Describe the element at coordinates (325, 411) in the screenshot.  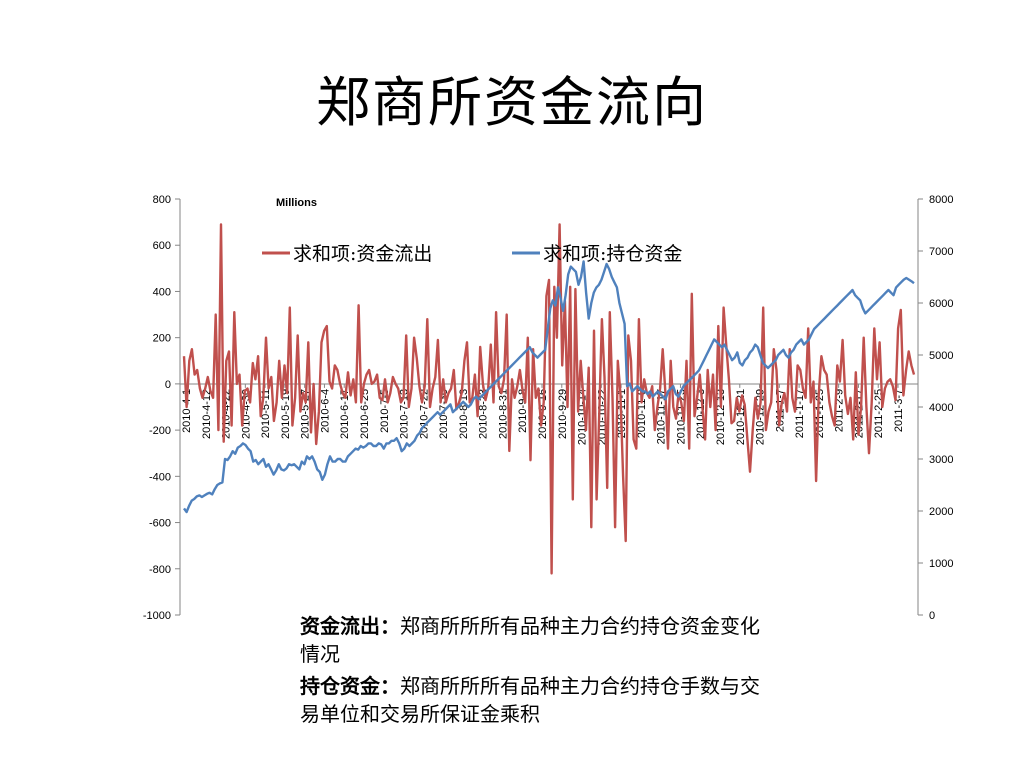
I see `x-tick-label: 2010-6-4` at that location.